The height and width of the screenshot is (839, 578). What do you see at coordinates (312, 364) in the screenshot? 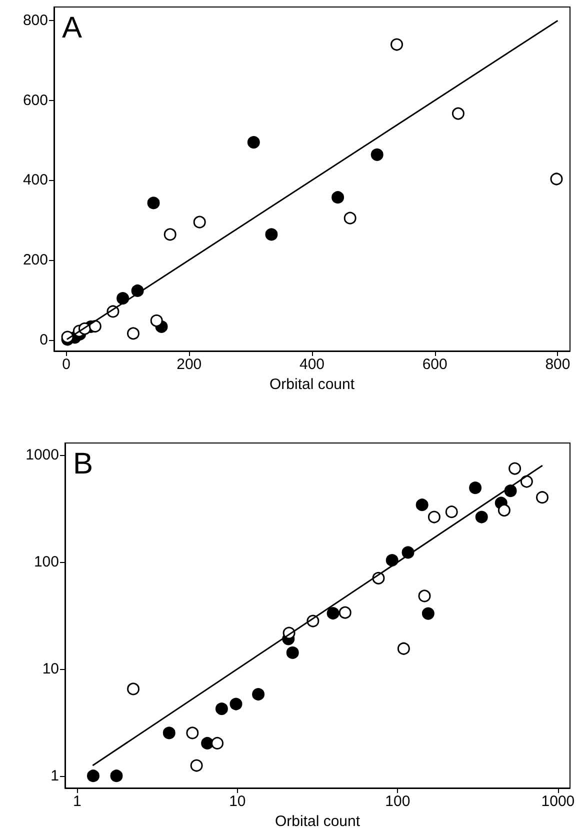
I see `x-tick-label: 400` at bounding box center [312, 364].